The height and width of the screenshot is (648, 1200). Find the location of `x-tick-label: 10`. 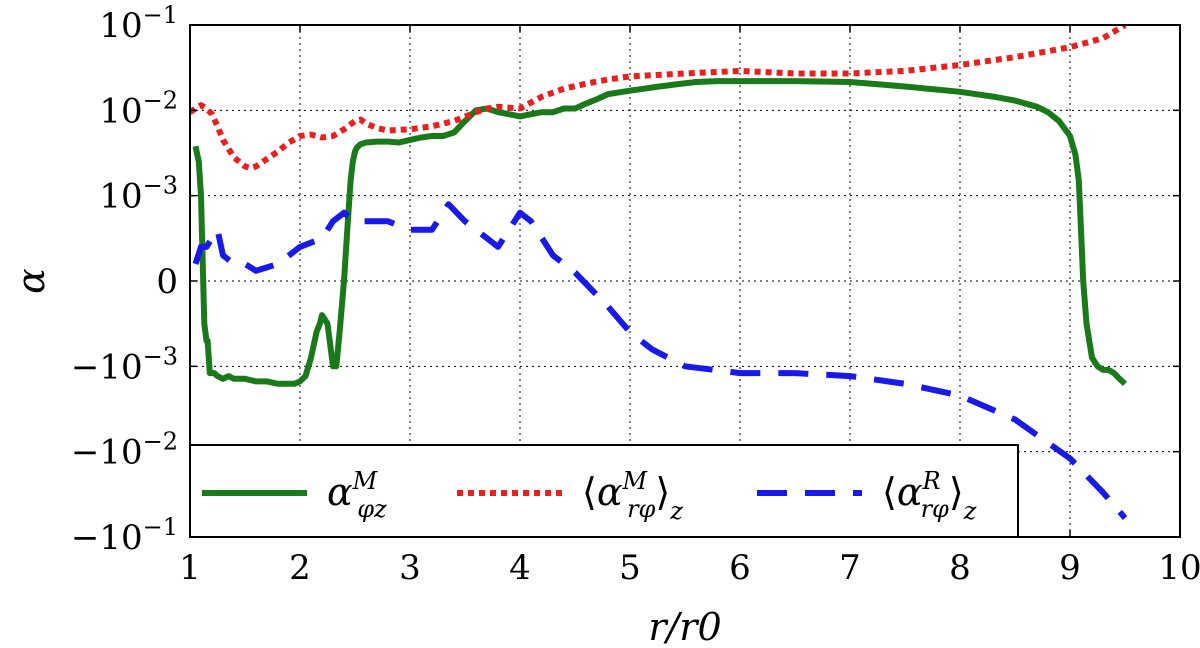

x-tick-label: 10 is located at coordinates (1179, 568).